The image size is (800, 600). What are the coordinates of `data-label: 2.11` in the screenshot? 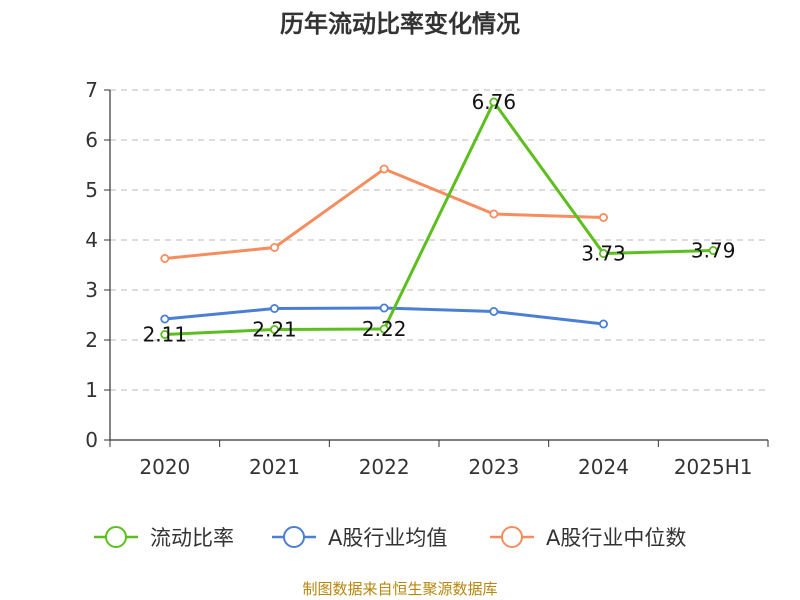 It's located at (165, 335).